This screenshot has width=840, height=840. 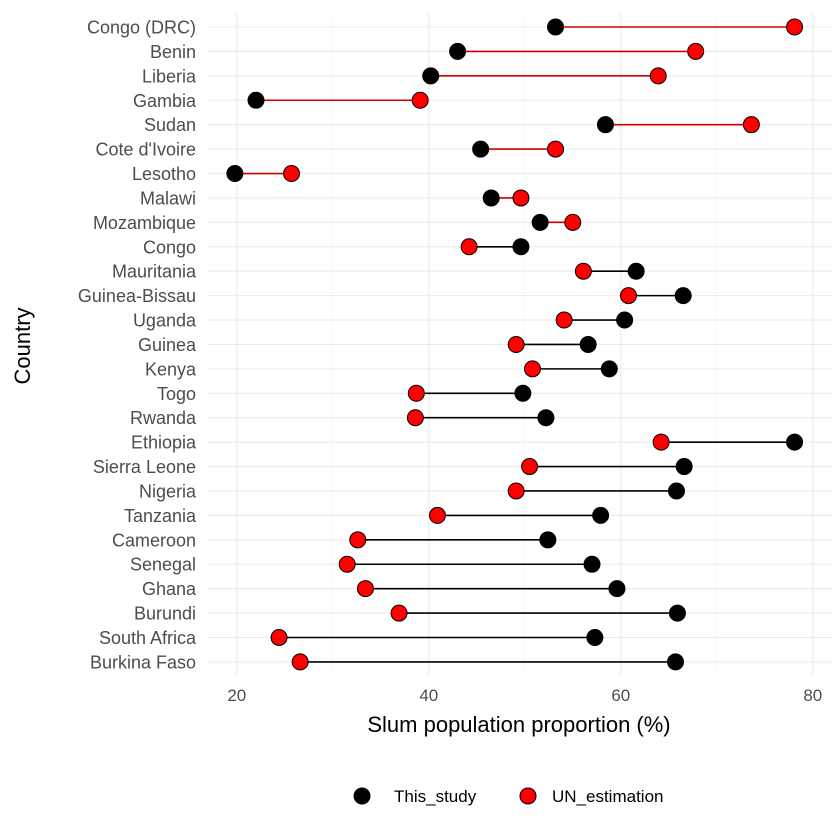 What do you see at coordinates (540, 222) in the screenshot?
I see `point-this-study-mozambique` at bounding box center [540, 222].